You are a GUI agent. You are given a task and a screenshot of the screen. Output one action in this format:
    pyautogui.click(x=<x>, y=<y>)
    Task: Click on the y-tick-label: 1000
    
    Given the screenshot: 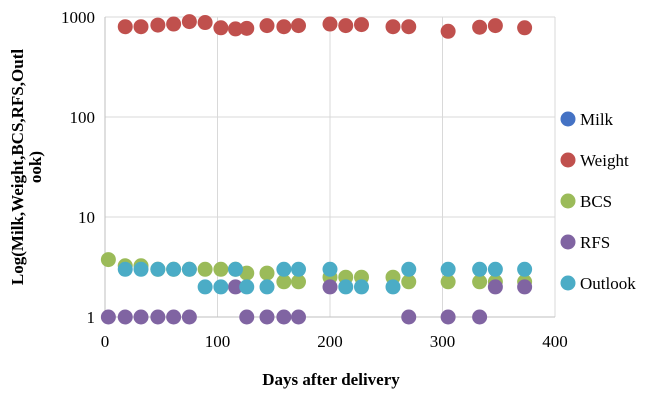 What is the action you would take?
    pyautogui.click(x=78, y=17)
    